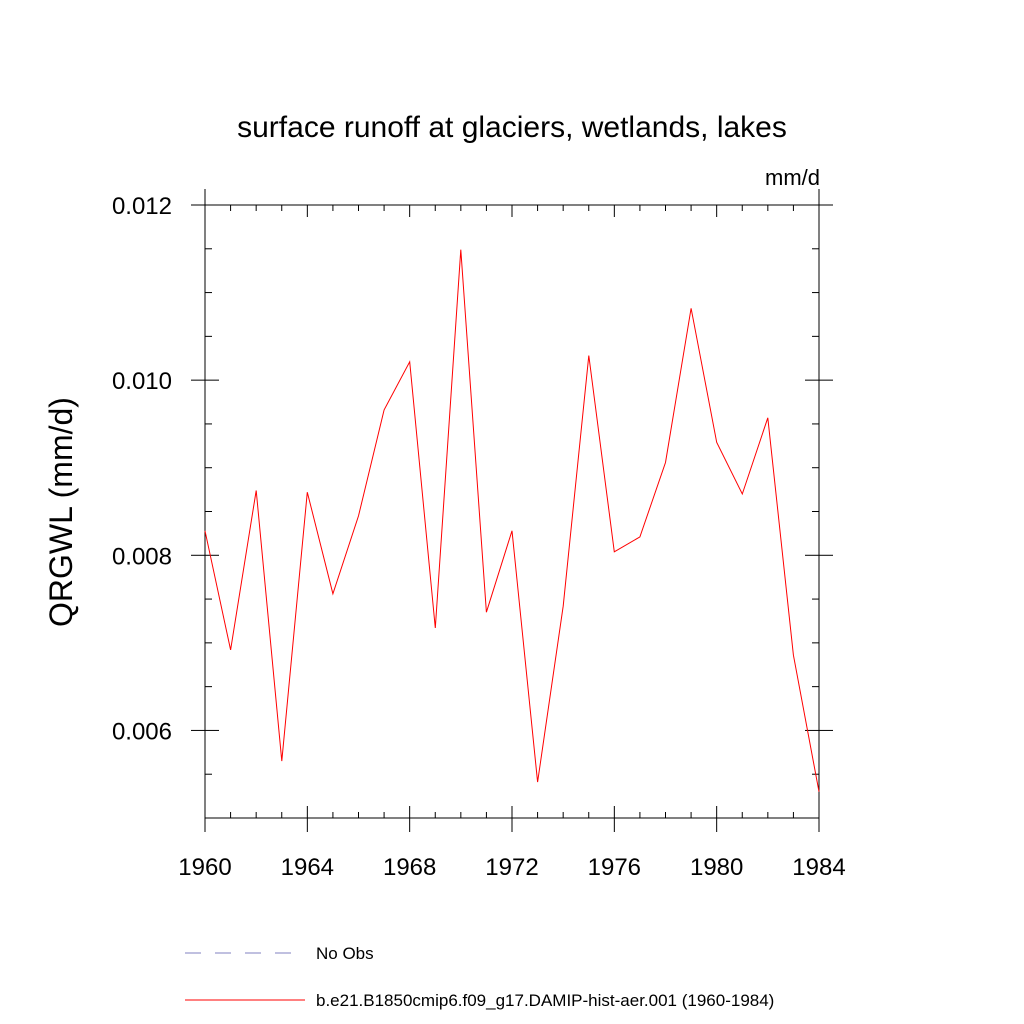  What do you see at coordinates (204, 867) in the screenshot?
I see `x-tick-label: 1960` at bounding box center [204, 867].